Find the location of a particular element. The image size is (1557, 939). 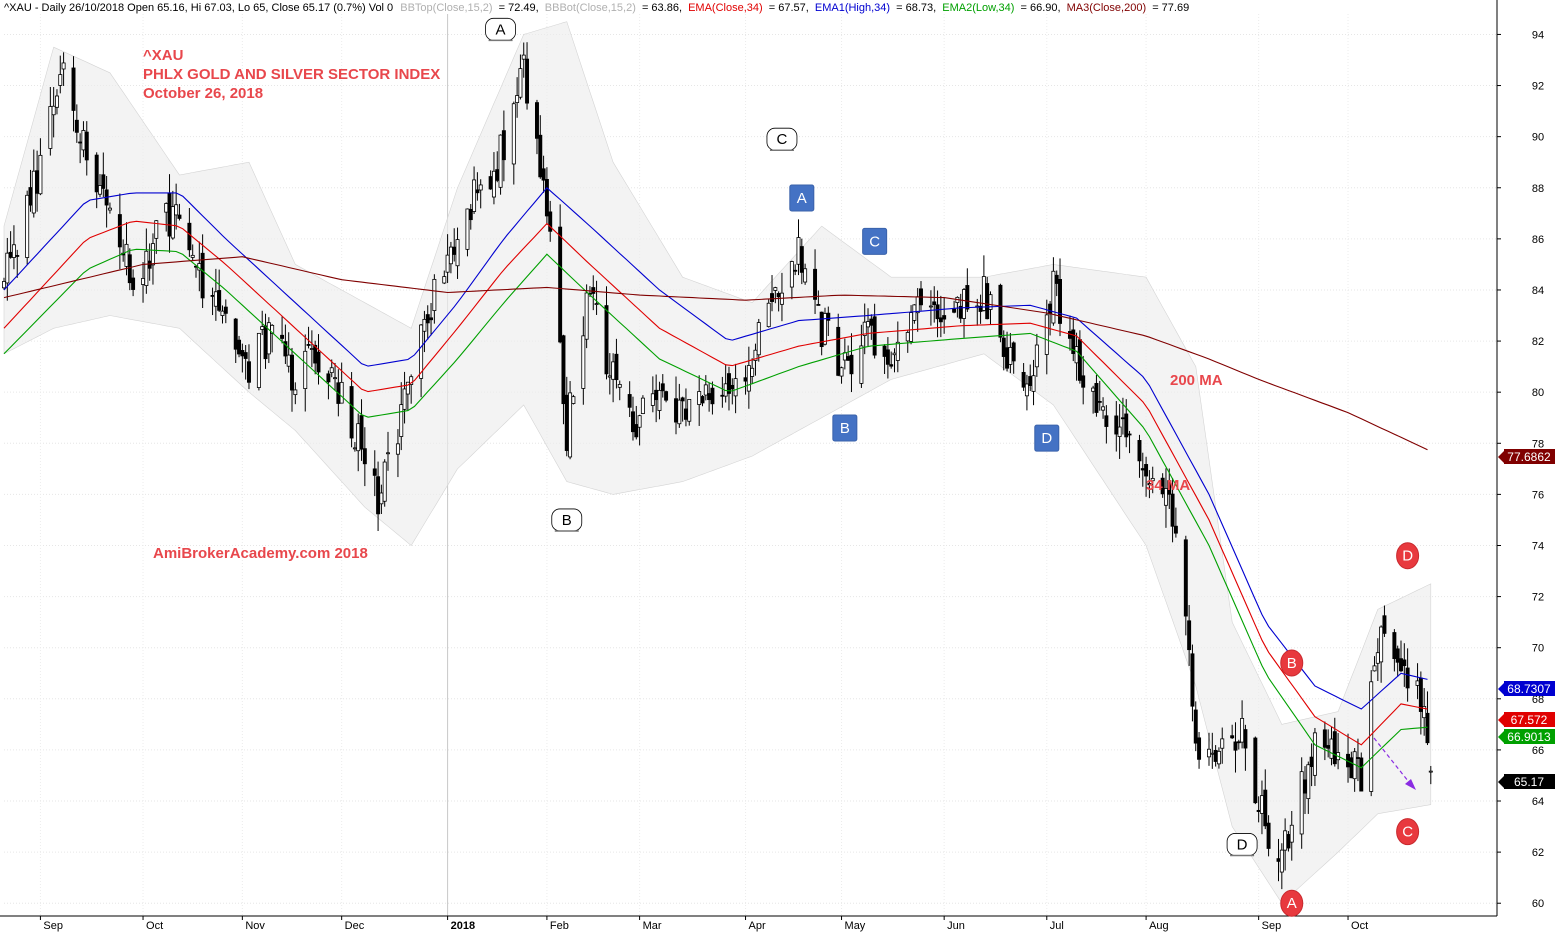

label-34-ma: 34 MA is located at coordinates (1168, 485).